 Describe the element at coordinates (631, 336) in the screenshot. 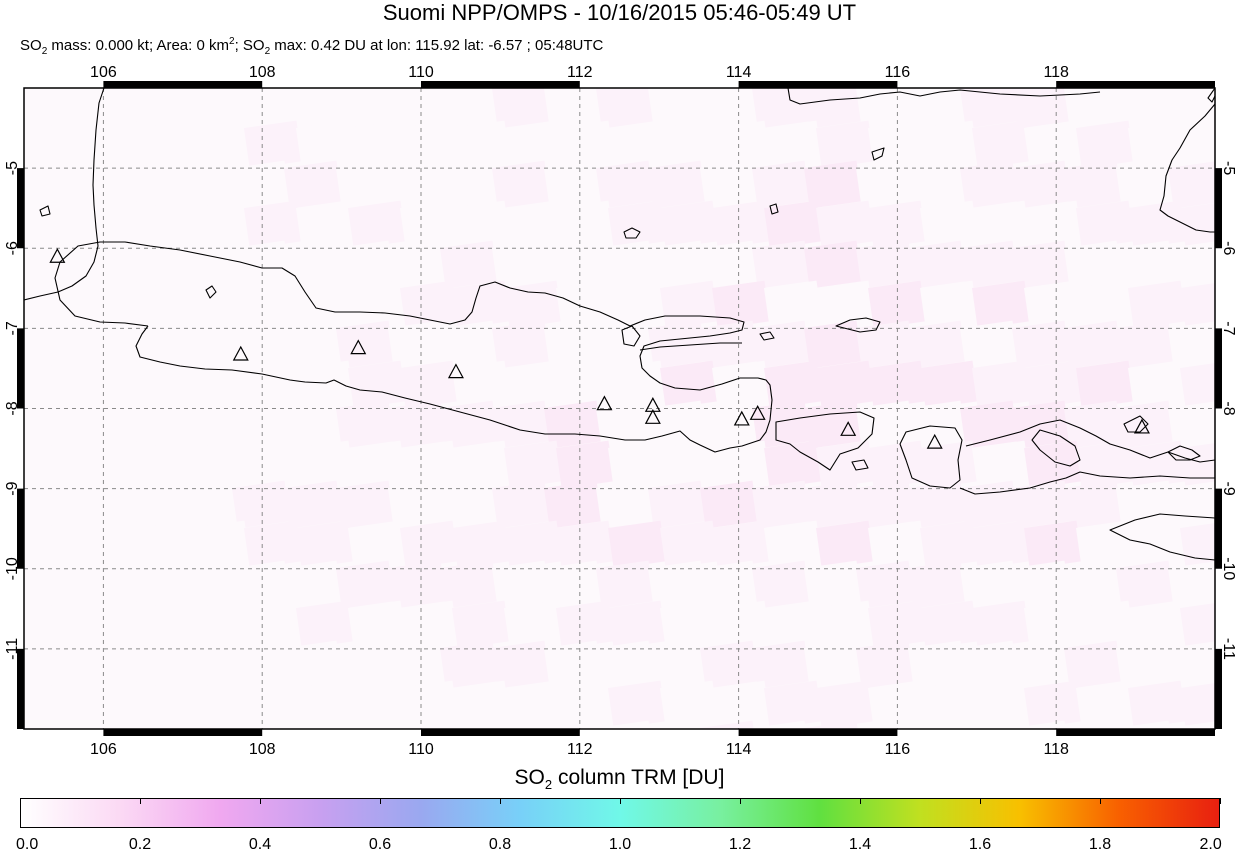

I see `coastline-island-b` at that location.